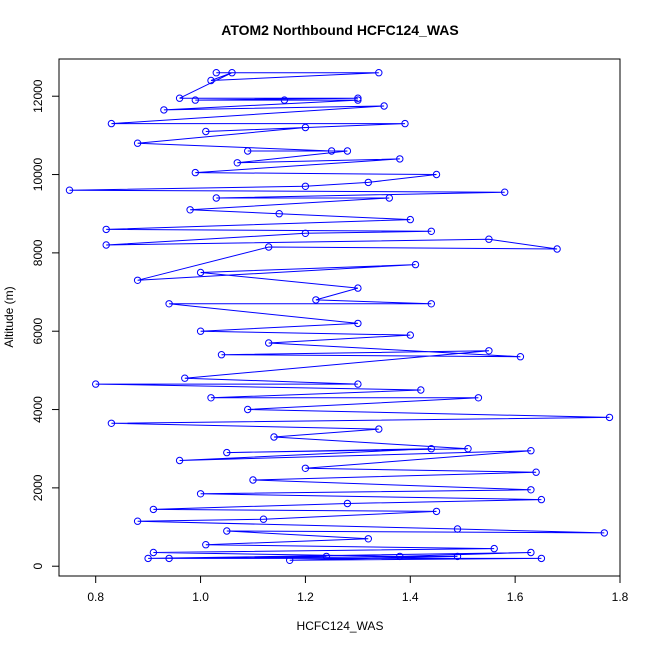  I want to click on y-tick-label: 10000, so click(38, 175).